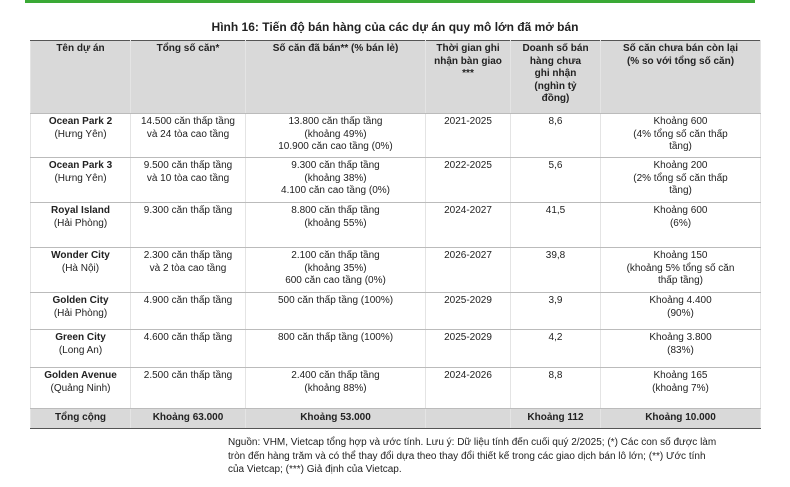  Describe the element at coordinates (80, 268) in the screenshot. I see `cell-text: (Hà Nội)` at that location.